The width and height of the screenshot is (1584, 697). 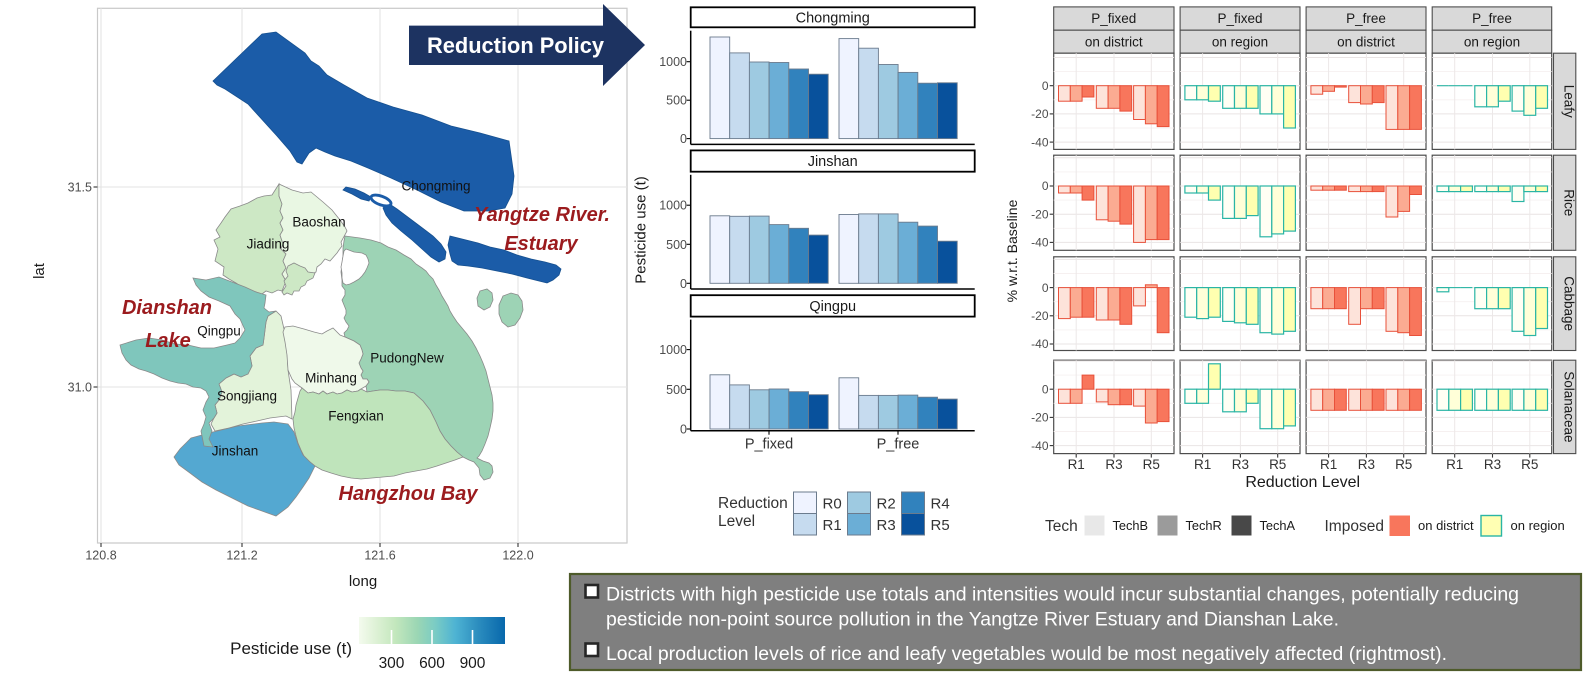 I want to click on svg-text: Fengxian, so click(x=356, y=416).